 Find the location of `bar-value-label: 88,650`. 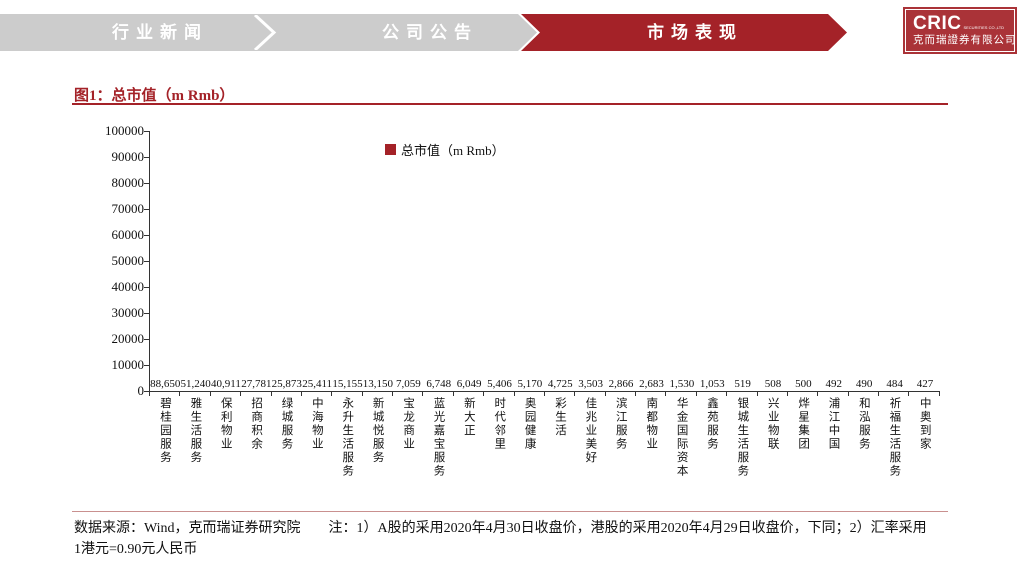

bar-value-label: 88,650 is located at coordinates (165, 384).